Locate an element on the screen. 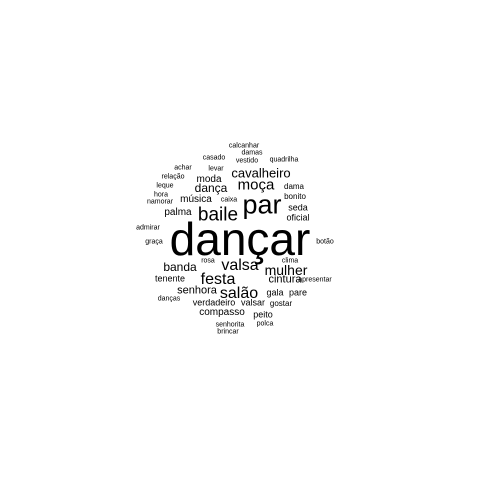  word: festa is located at coordinates (218, 279).